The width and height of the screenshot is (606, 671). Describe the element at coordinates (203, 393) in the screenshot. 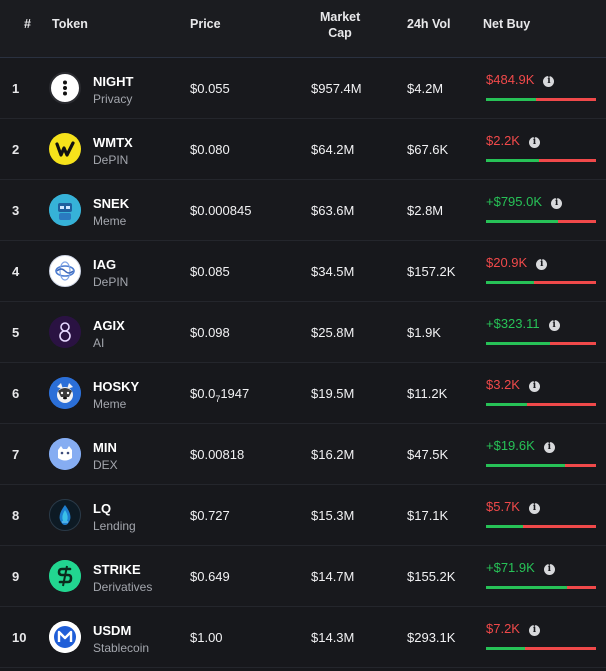

I see `price-prefix: $0.0` at that location.